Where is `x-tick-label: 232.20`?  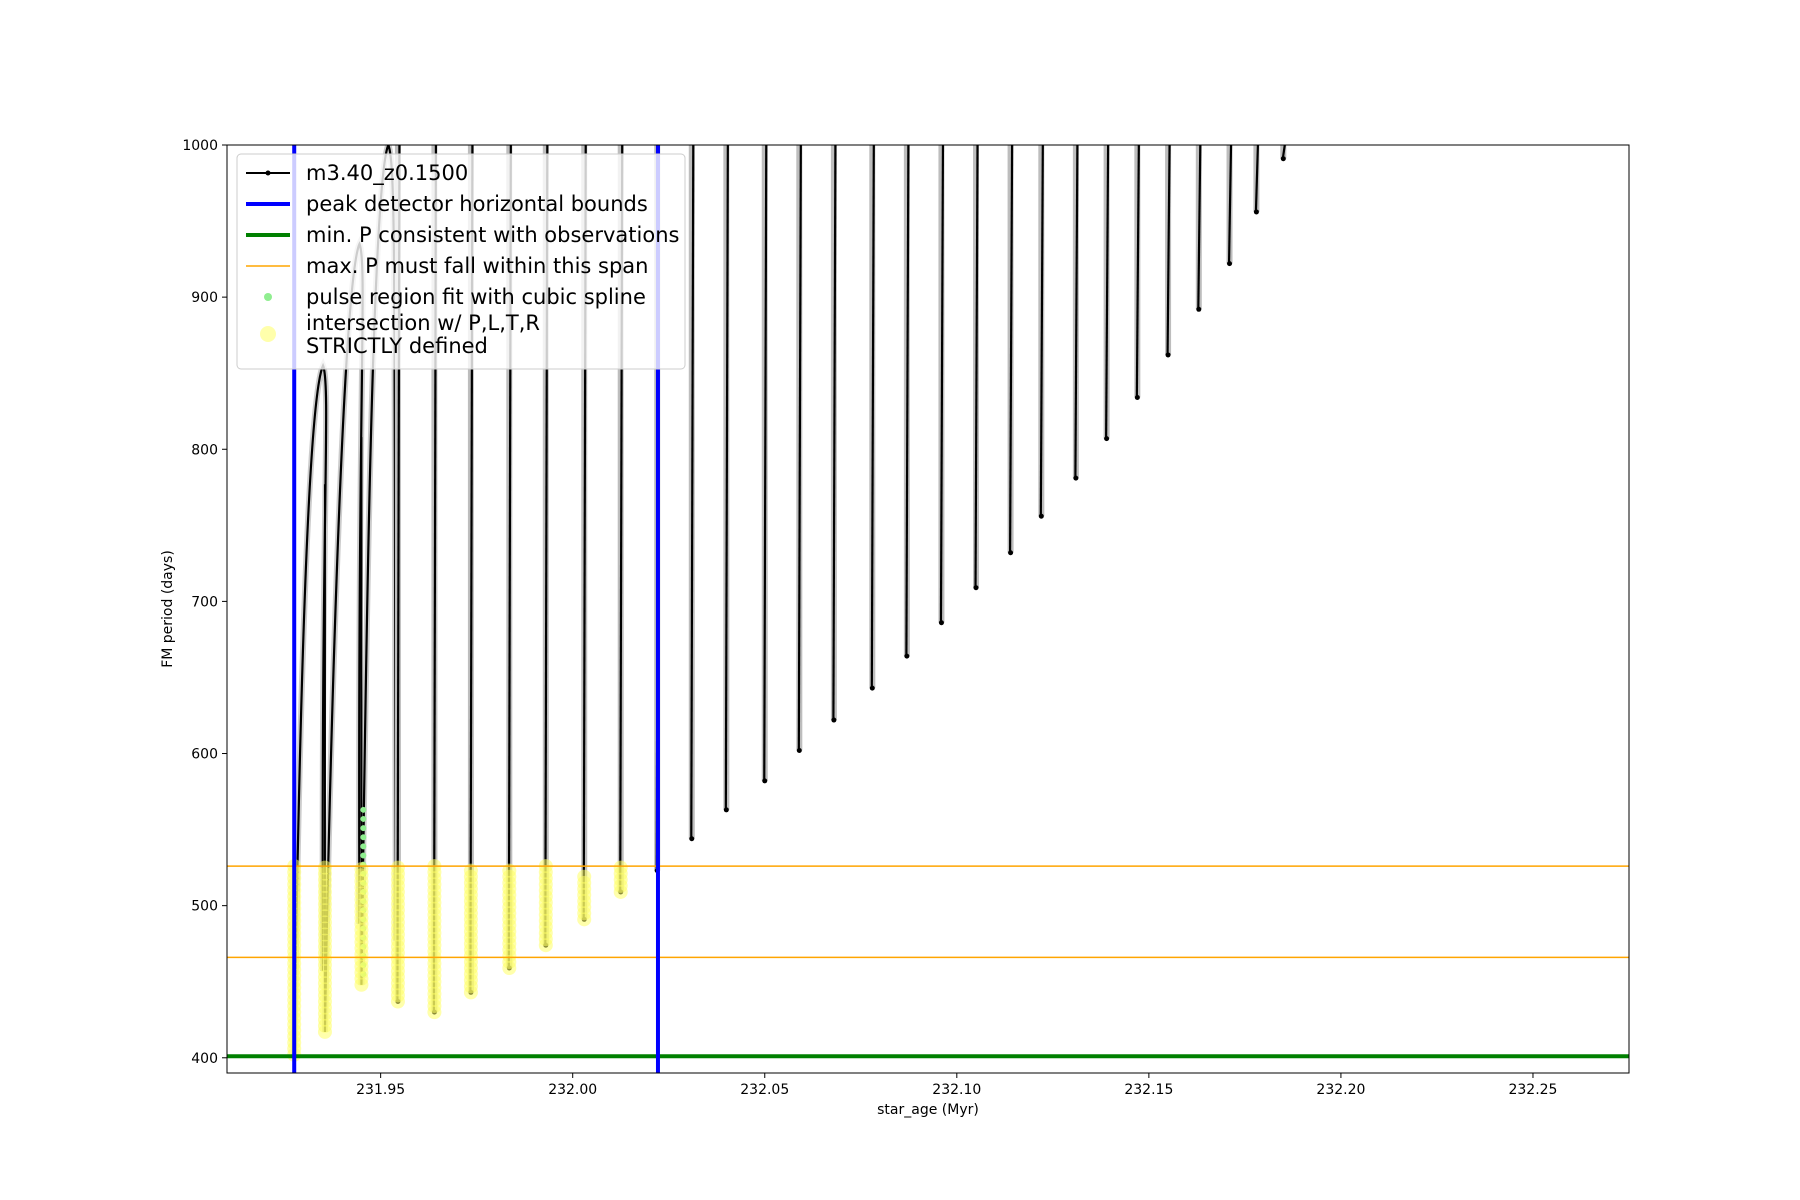
x-tick-label: 232.20 is located at coordinates (1340, 1090).